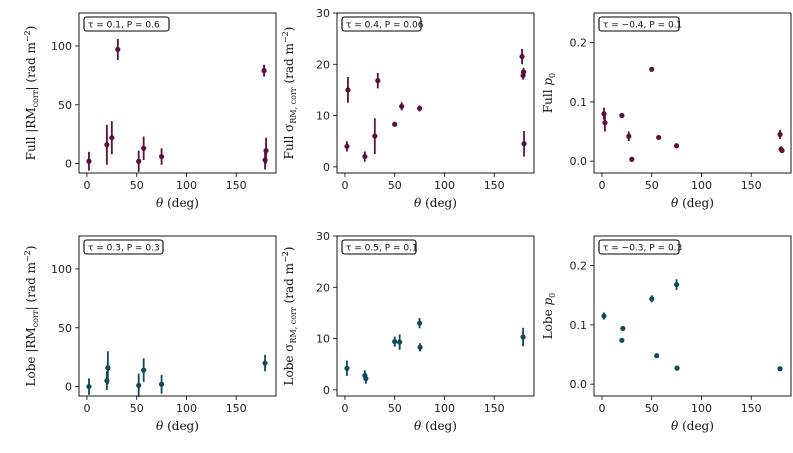 The height and width of the screenshot is (453, 793). What do you see at coordinates (323, 13) in the screenshot?
I see `y-tick-label: 30` at bounding box center [323, 13].